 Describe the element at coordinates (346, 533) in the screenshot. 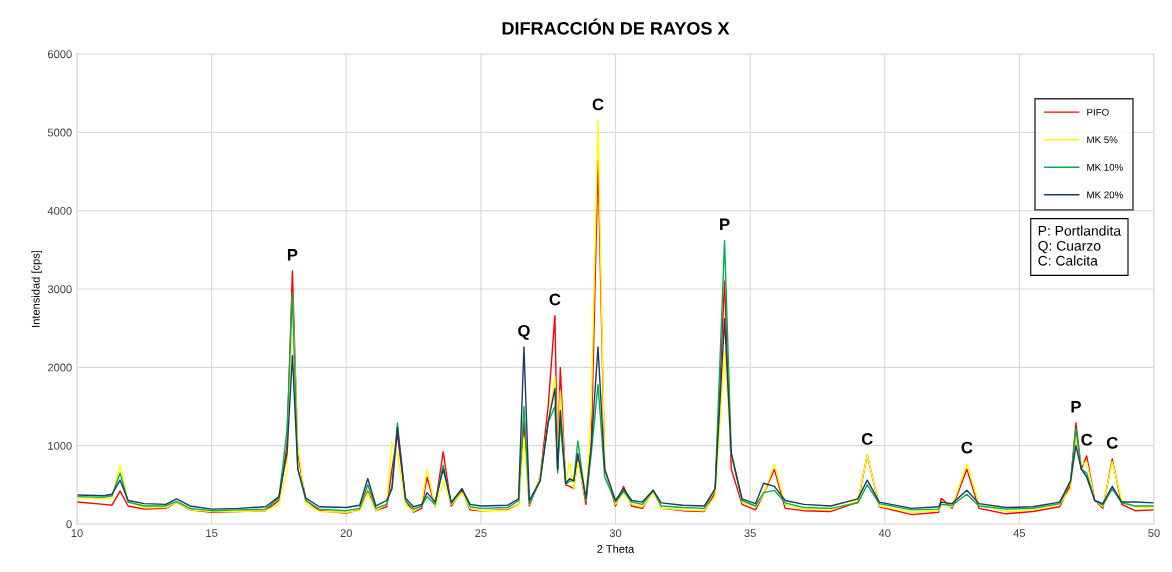

I see `x-tick-label: 20` at that location.